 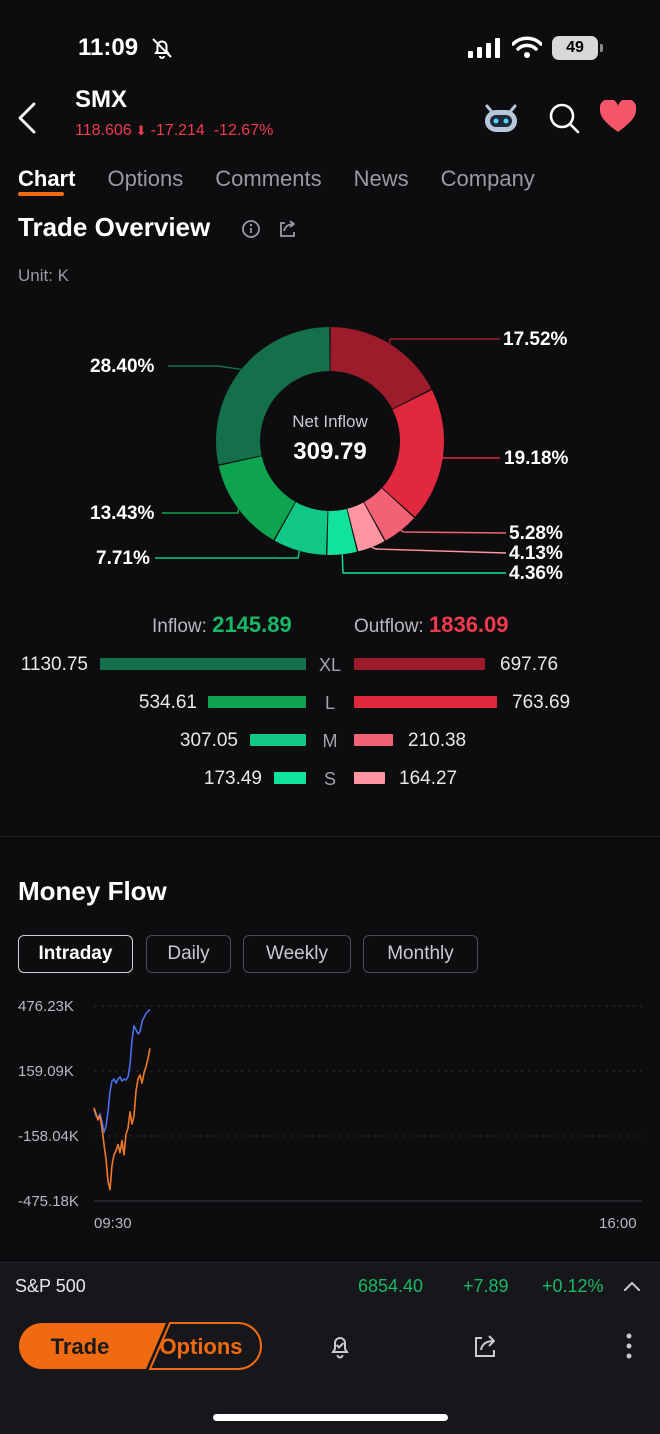 What do you see at coordinates (330, 1286) in the screenshot?
I see `index-ticker-bar` at bounding box center [330, 1286].